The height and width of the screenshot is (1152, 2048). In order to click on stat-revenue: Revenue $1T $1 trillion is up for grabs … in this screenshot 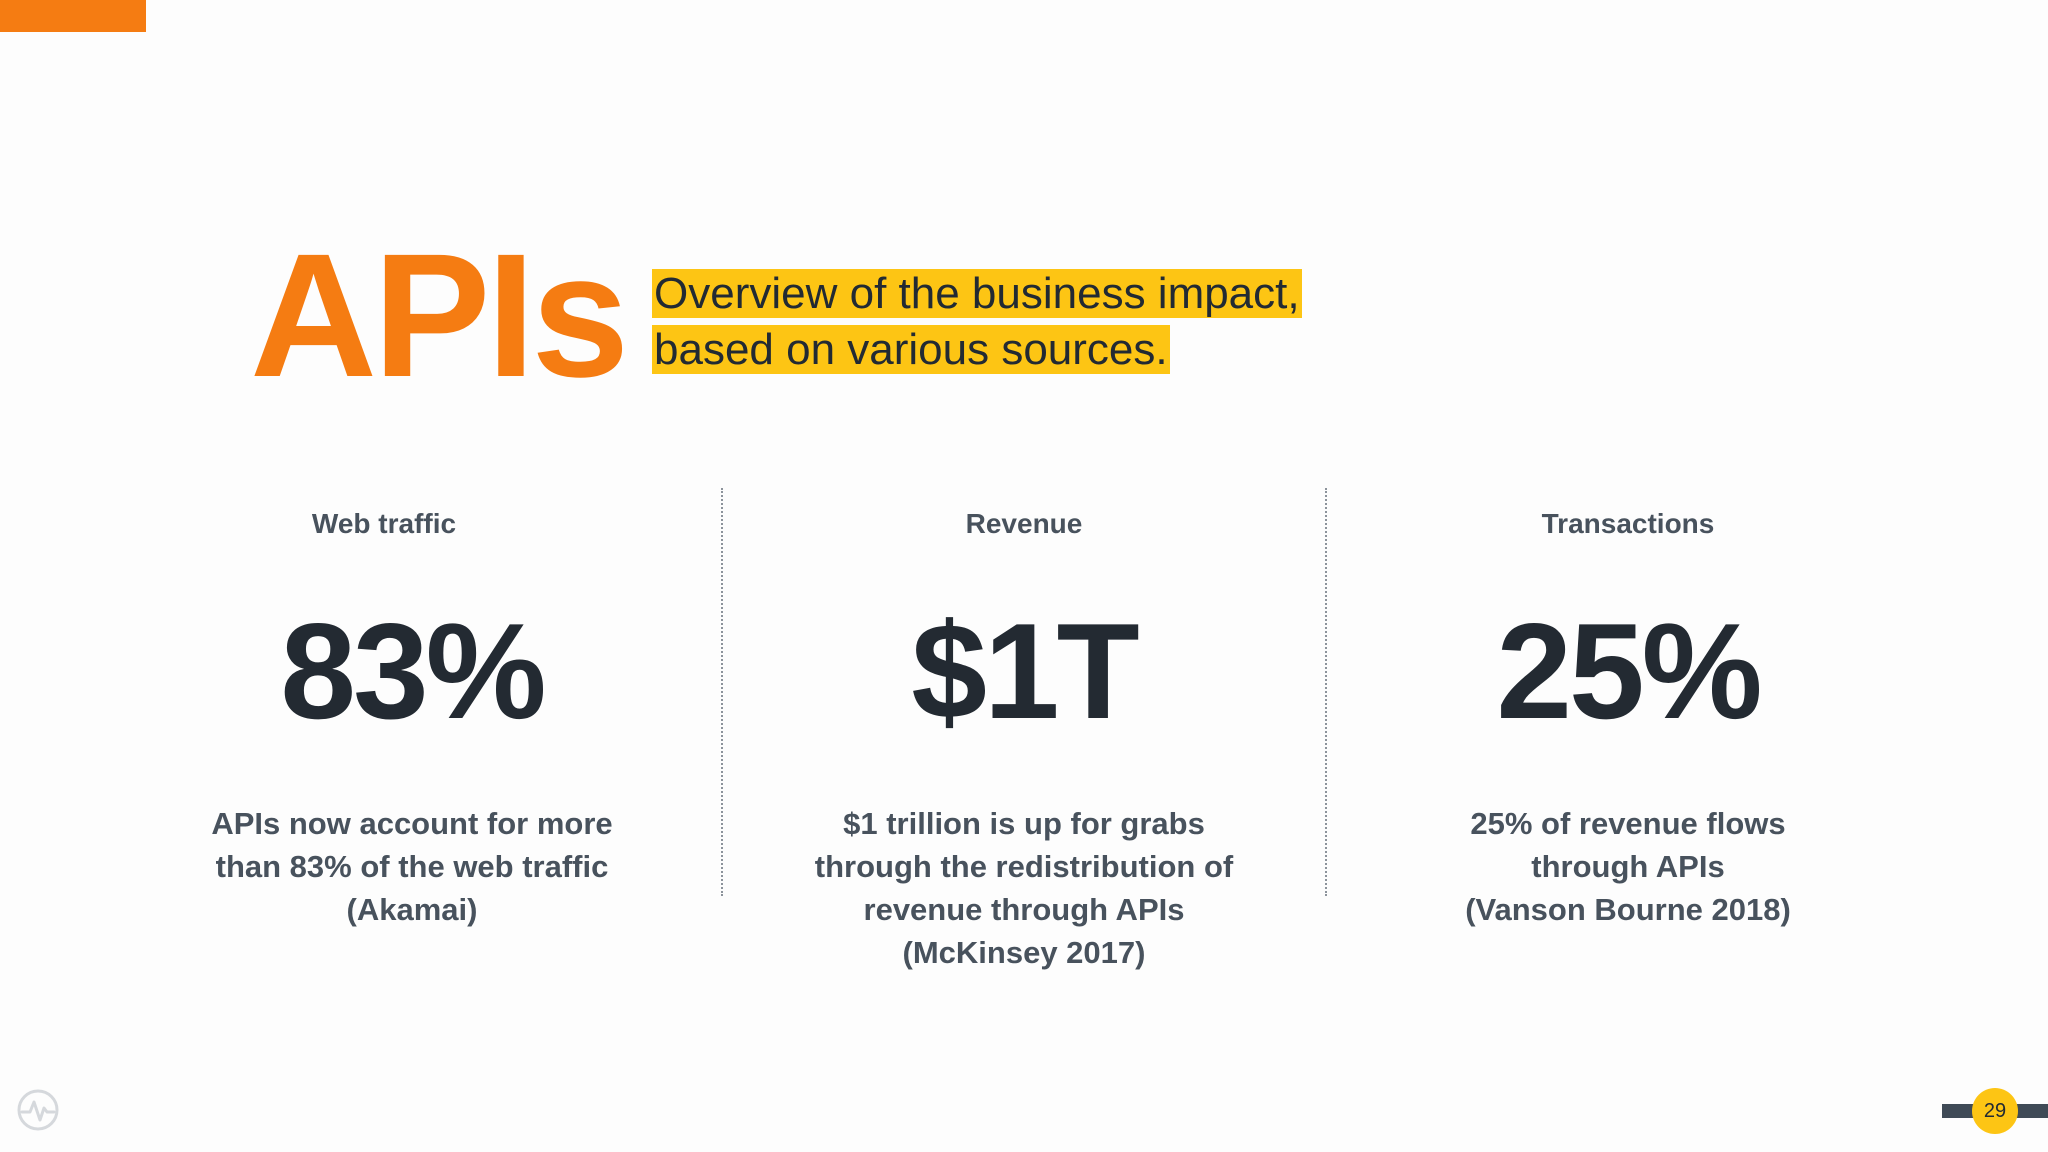, I will do `click(1024, 737)`.